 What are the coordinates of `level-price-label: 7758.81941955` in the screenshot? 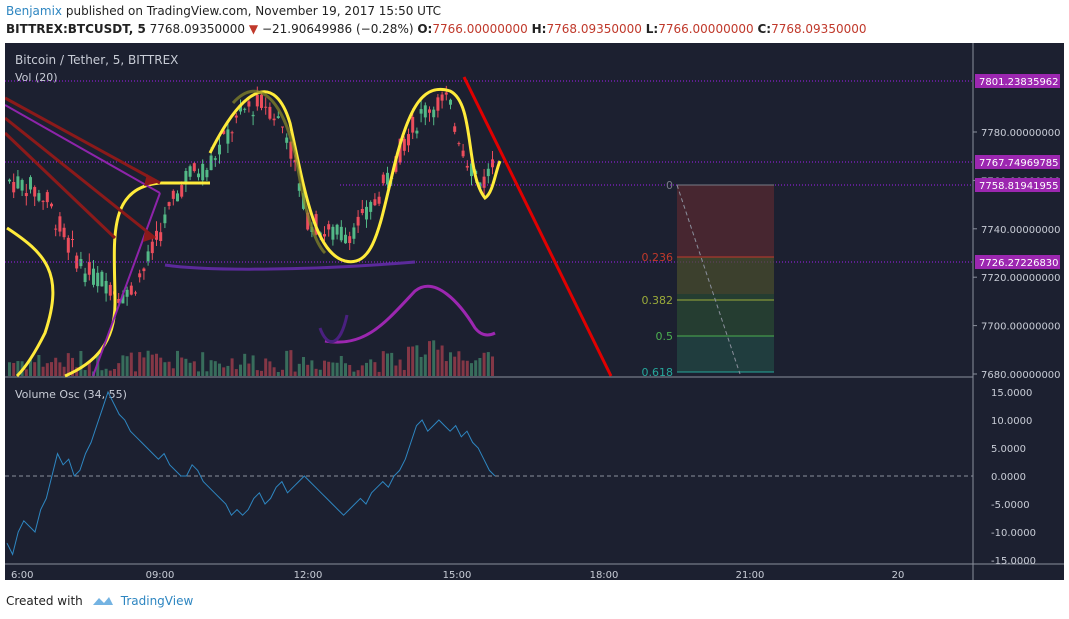 It's located at (1019, 186).